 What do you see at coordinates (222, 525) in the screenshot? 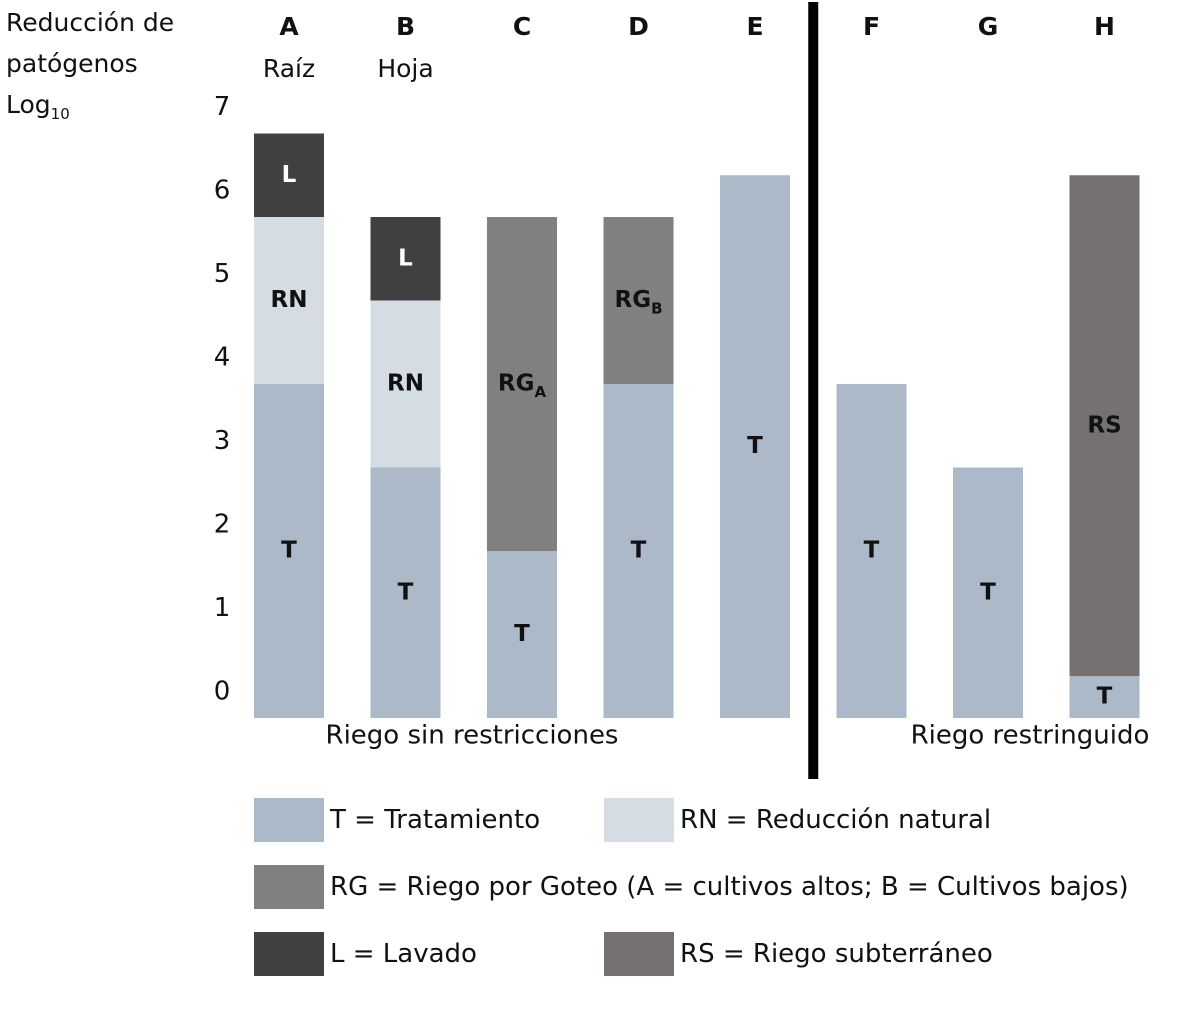
I see `y-tick-label-2: 2` at bounding box center [222, 525].